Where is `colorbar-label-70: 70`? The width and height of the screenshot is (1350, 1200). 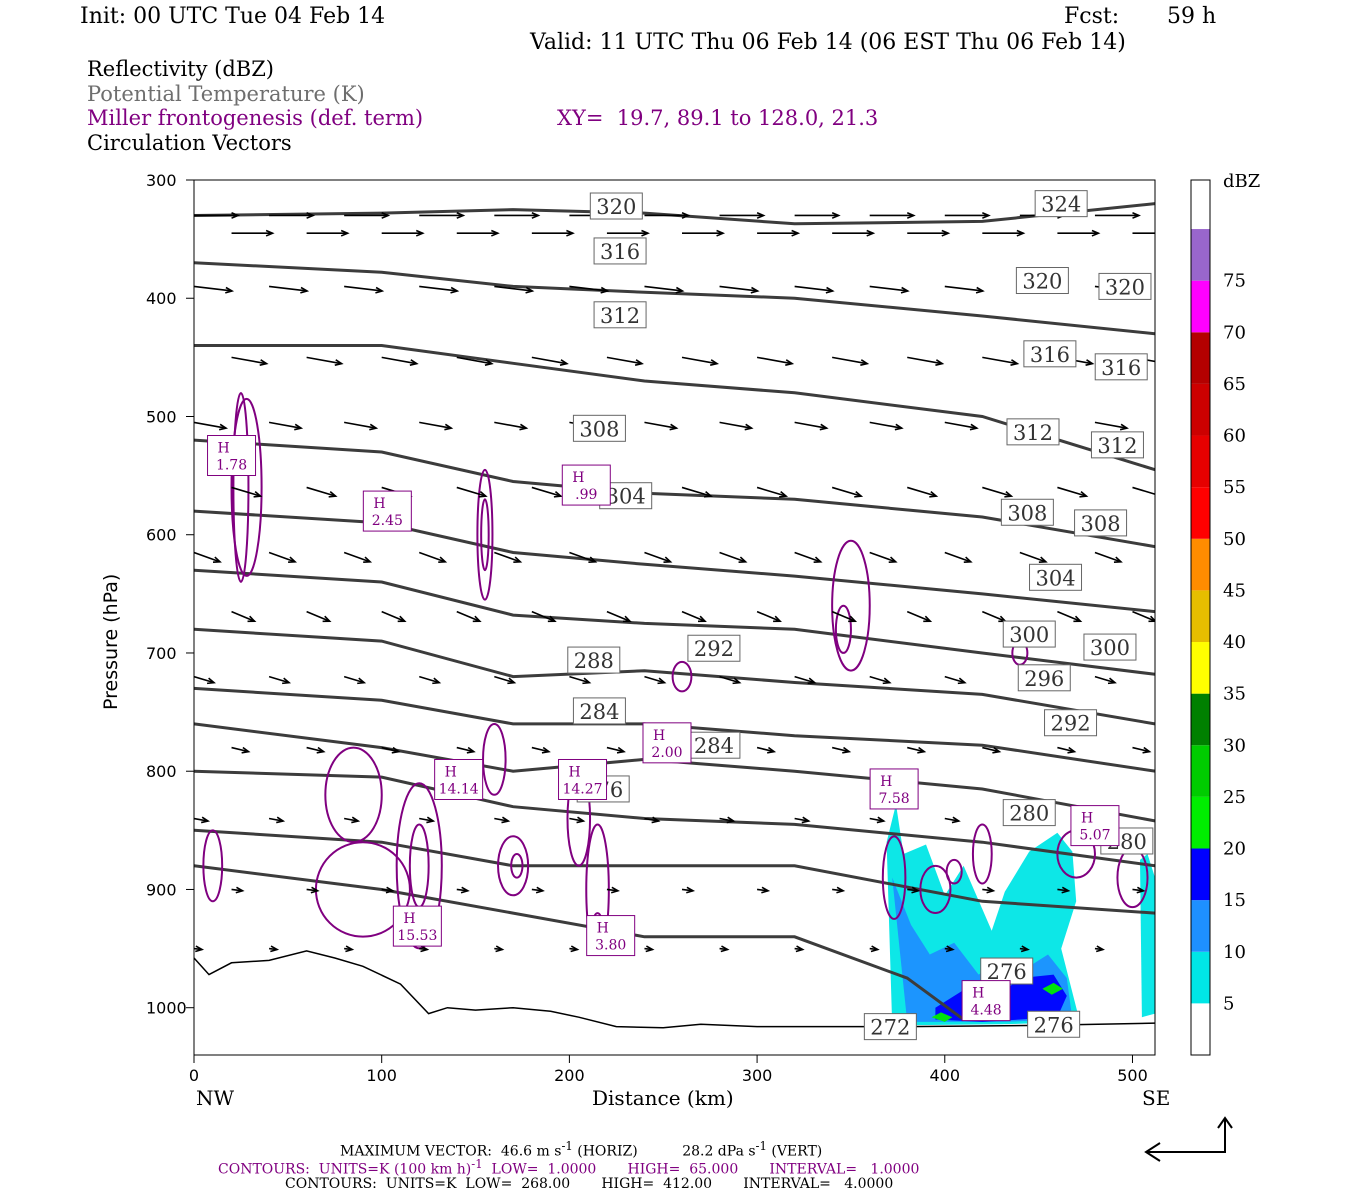
colorbar-label-70: 70 is located at coordinates (1234, 332).